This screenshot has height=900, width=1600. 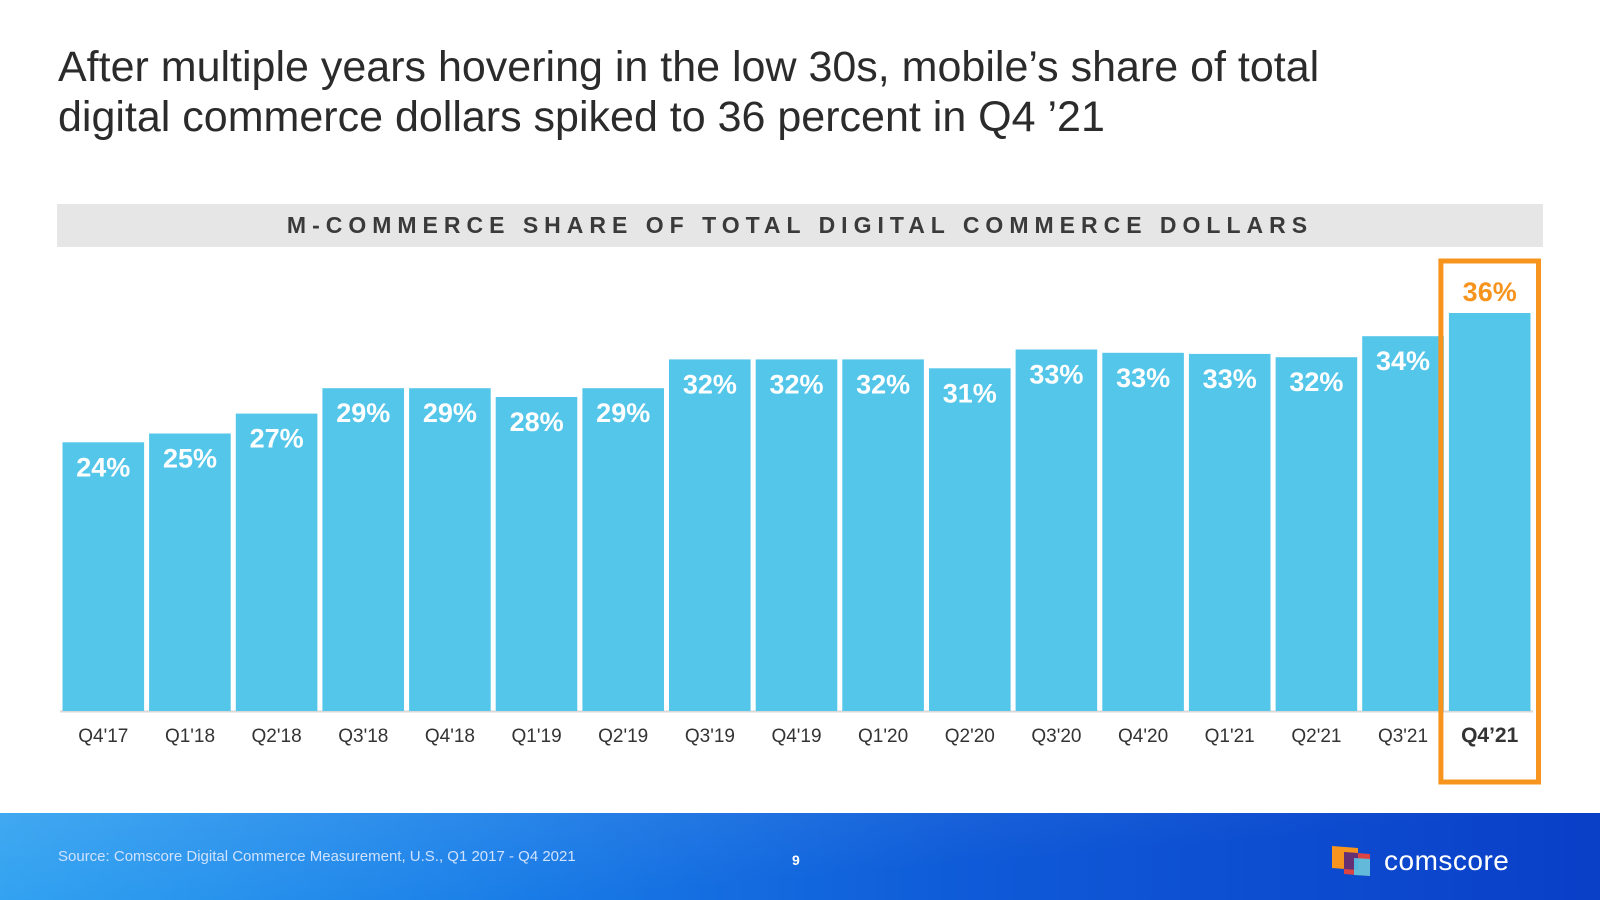 I want to click on data-label-13: 33%, so click(x=1230, y=379).